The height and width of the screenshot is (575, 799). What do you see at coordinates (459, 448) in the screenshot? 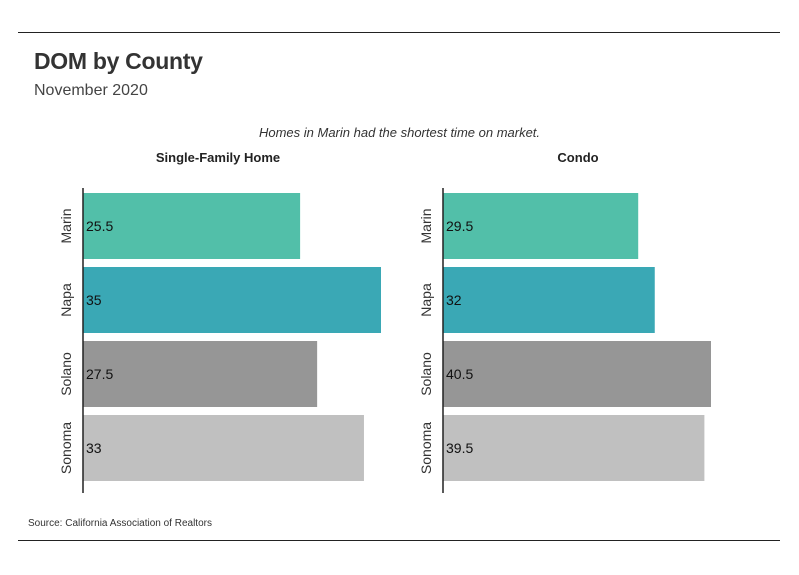
I see `data-label: 39.5` at bounding box center [459, 448].